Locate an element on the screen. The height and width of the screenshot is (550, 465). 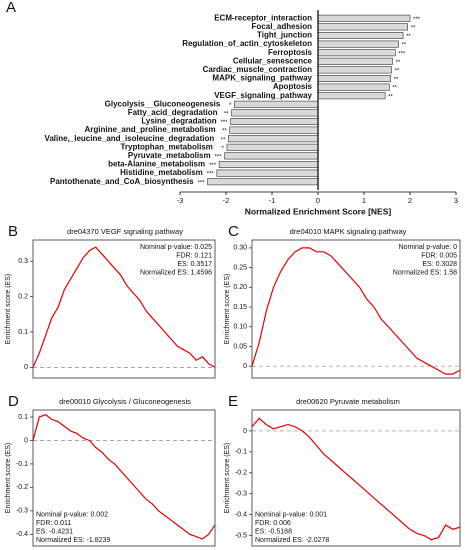
y-tick-label: 0.2 is located at coordinates (23, 296).